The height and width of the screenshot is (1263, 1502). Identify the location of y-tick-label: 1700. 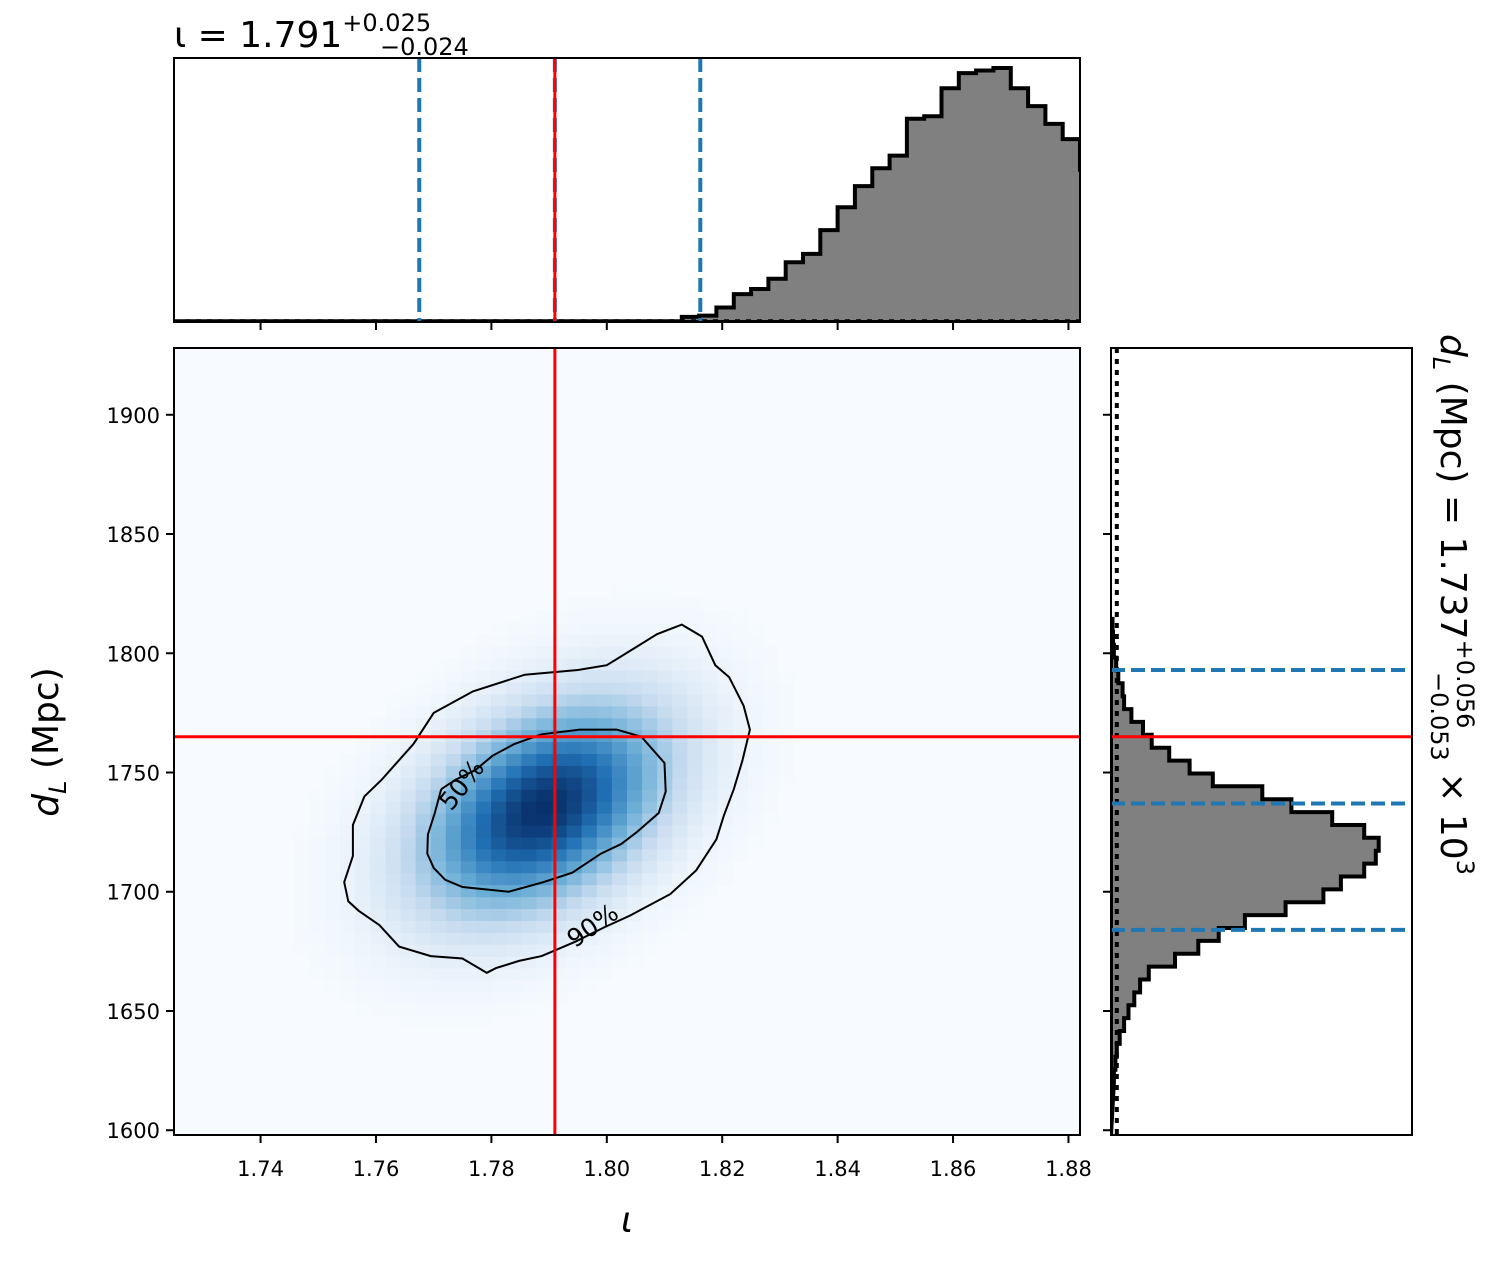
(133, 893).